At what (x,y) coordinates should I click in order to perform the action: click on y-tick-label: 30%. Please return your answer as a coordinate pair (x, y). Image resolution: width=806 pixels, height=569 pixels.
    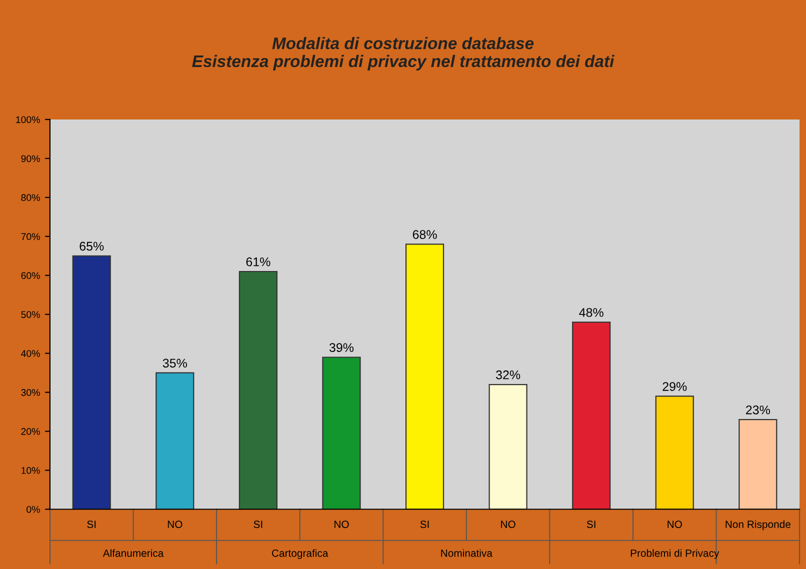
    Looking at the image, I should click on (30, 392).